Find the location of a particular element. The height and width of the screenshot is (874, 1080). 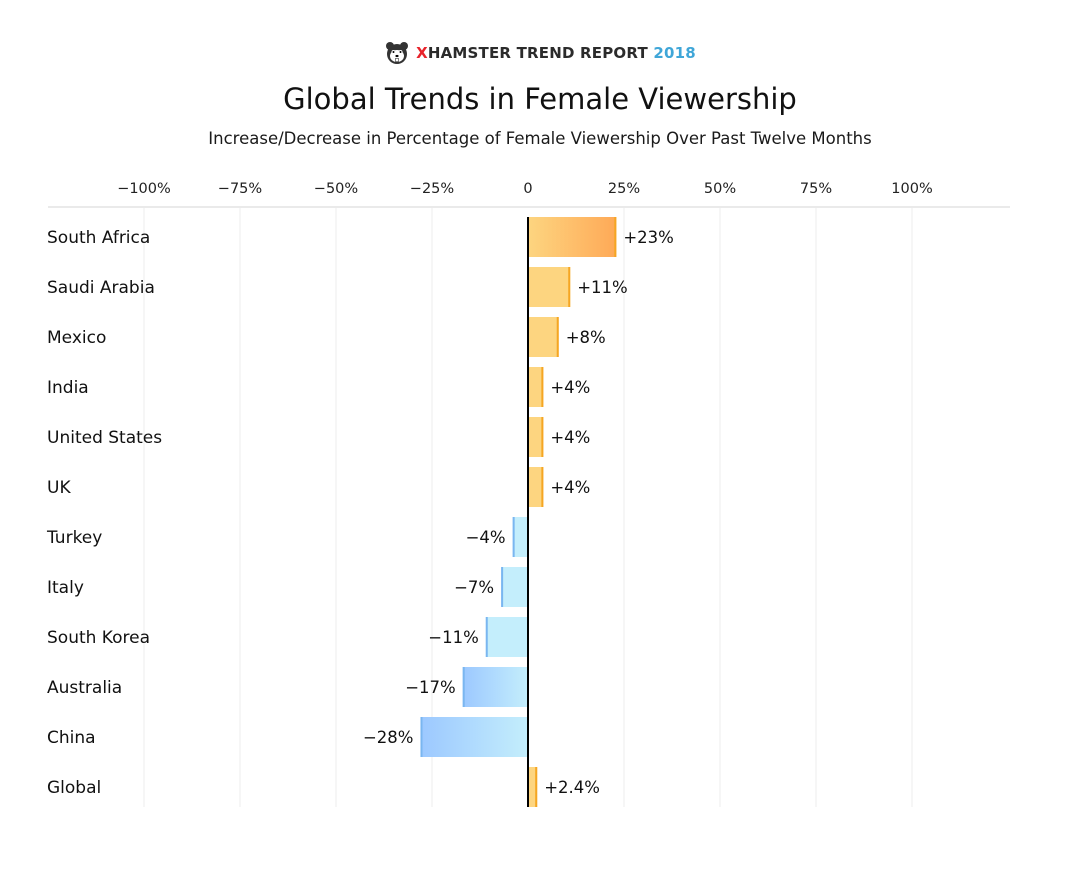

tick-label: −50% is located at coordinates (336, 189).